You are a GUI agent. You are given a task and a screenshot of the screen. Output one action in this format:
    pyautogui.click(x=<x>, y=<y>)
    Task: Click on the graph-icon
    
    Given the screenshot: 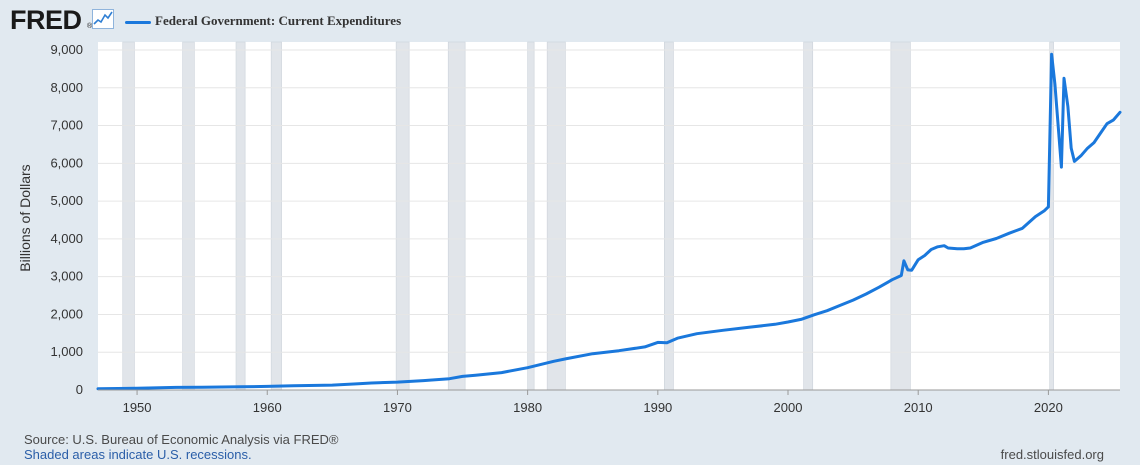 What is the action you would take?
    pyautogui.click(x=103, y=19)
    